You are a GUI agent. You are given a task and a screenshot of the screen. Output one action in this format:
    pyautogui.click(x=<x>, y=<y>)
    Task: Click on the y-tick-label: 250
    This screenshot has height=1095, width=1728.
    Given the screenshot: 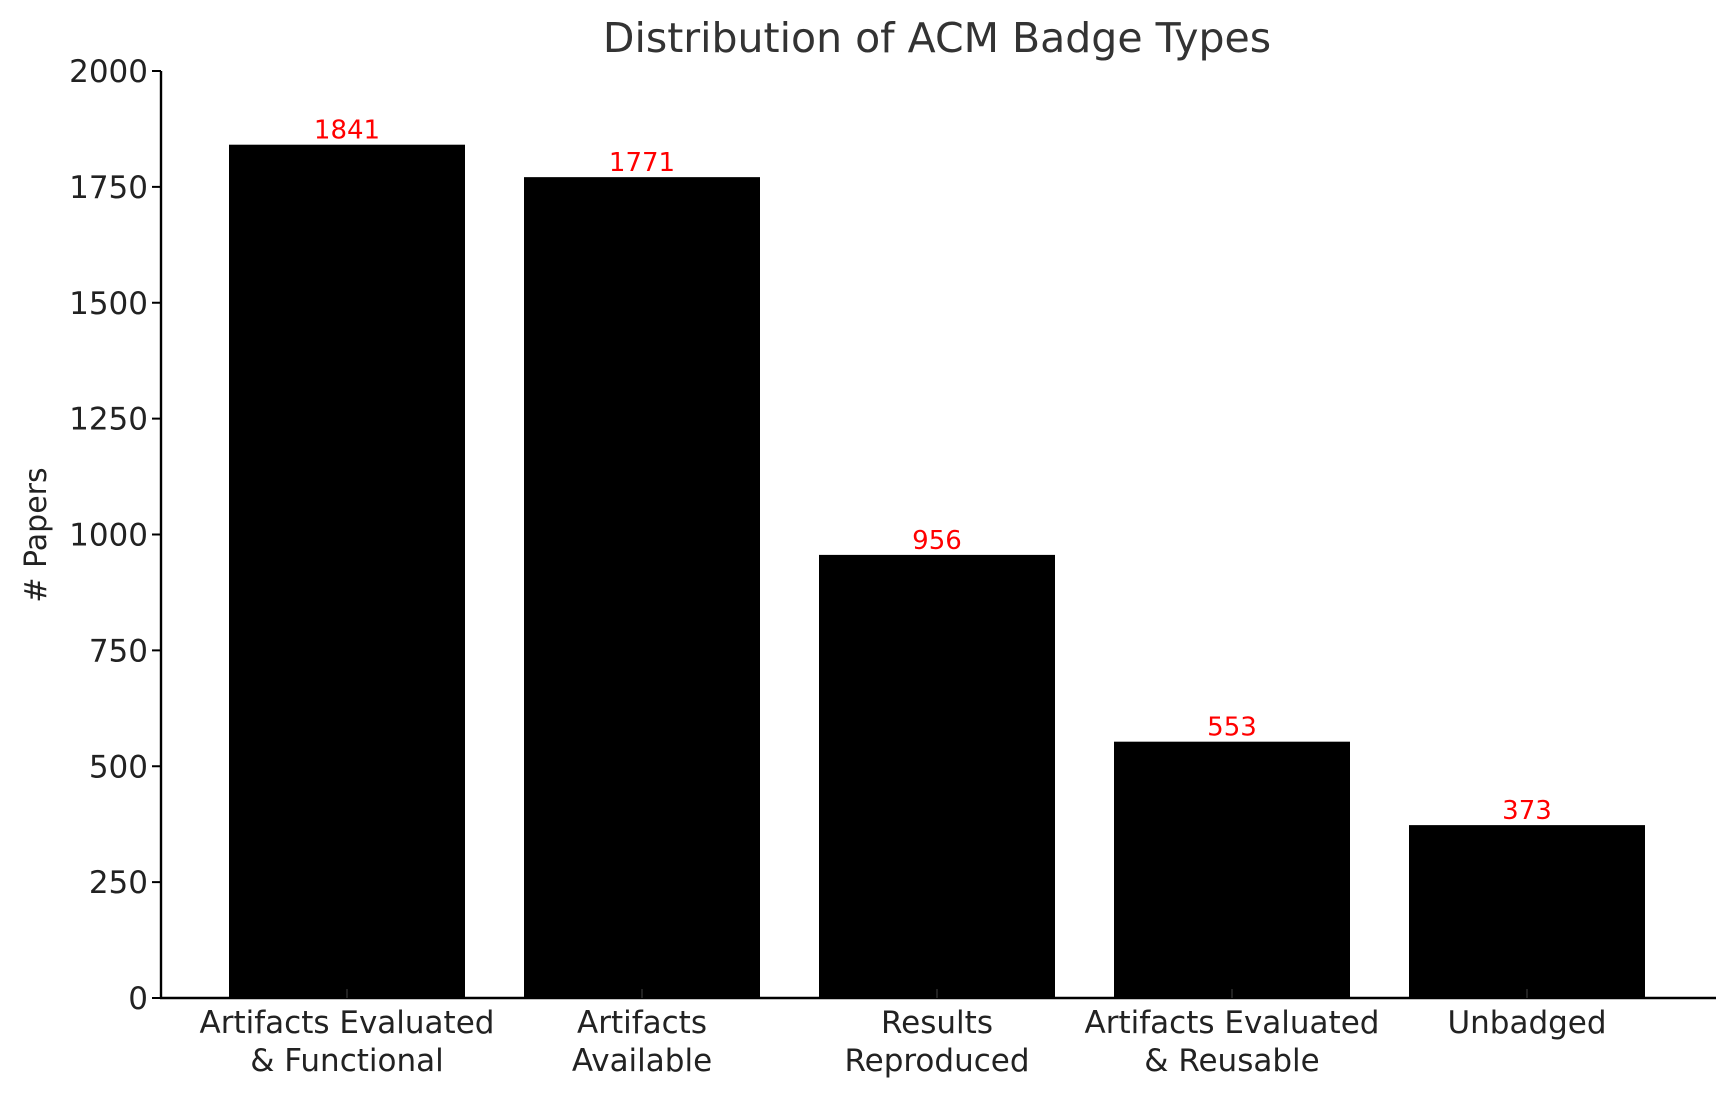 What is the action you would take?
    pyautogui.click(x=118, y=883)
    